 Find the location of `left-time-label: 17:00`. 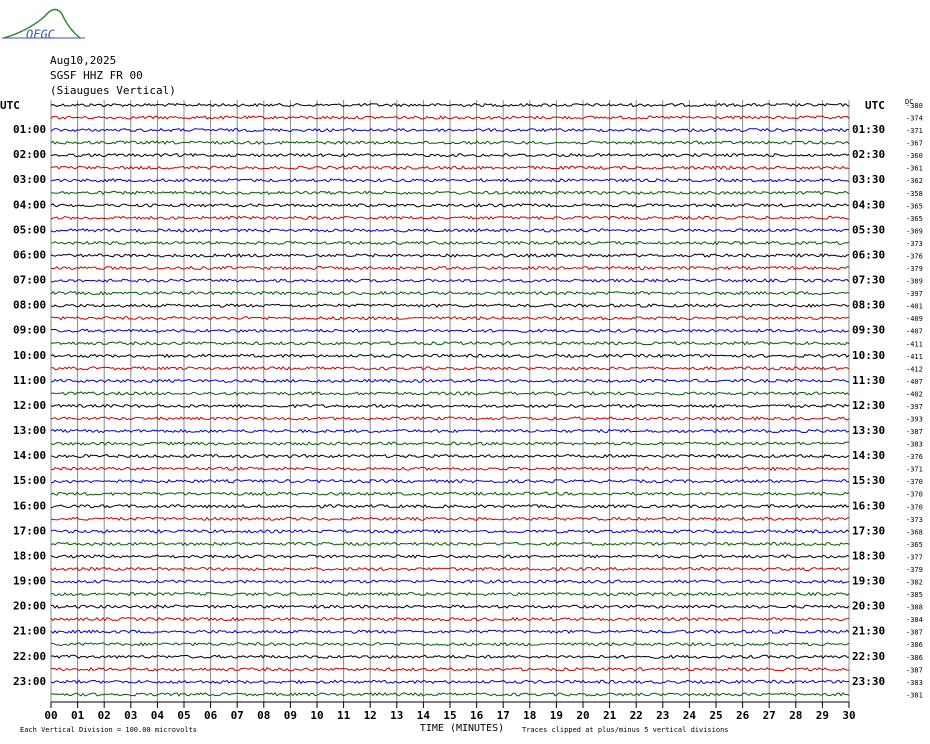

left-time-label: 17:00 is located at coordinates (29, 530).